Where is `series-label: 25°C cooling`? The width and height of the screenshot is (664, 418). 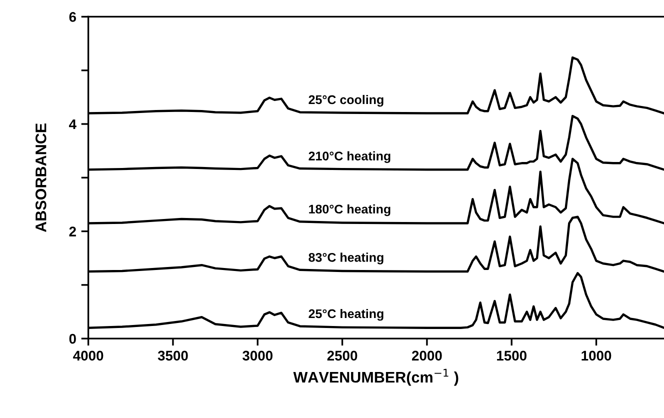
series-label: 25°C cooling is located at coordinates (346, 100).